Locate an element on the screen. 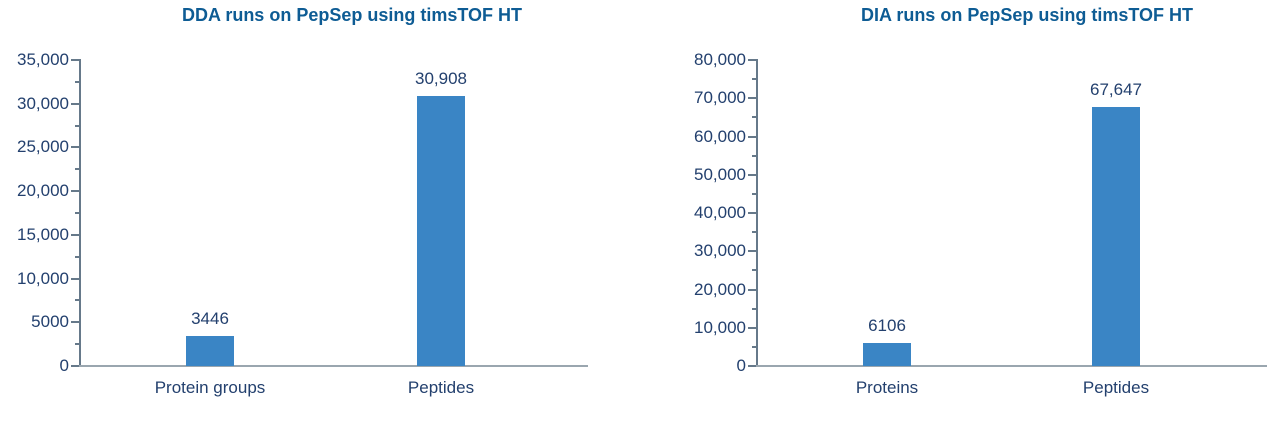  y-tick-label: 5000 is located at coordinates (50, 322).